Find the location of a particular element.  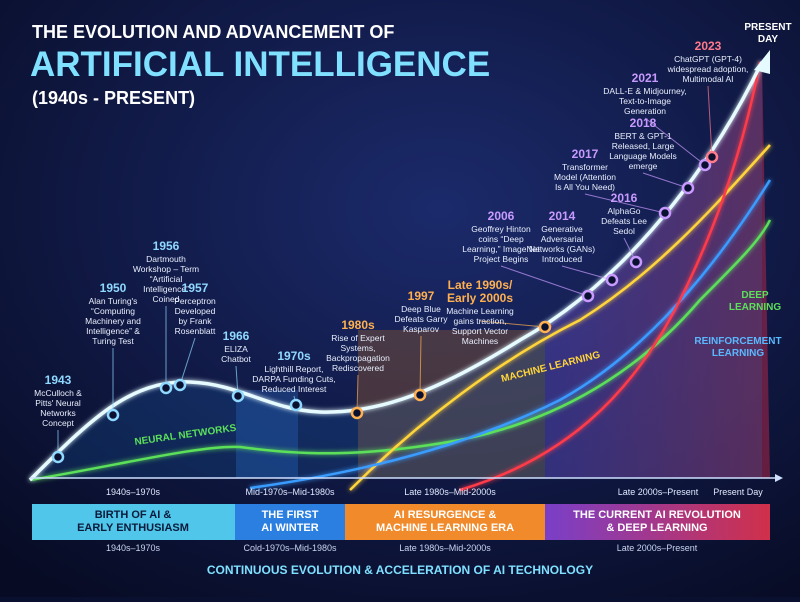

era-title: MACHINE LEARNING ERA is located at coordinates (445, 528).